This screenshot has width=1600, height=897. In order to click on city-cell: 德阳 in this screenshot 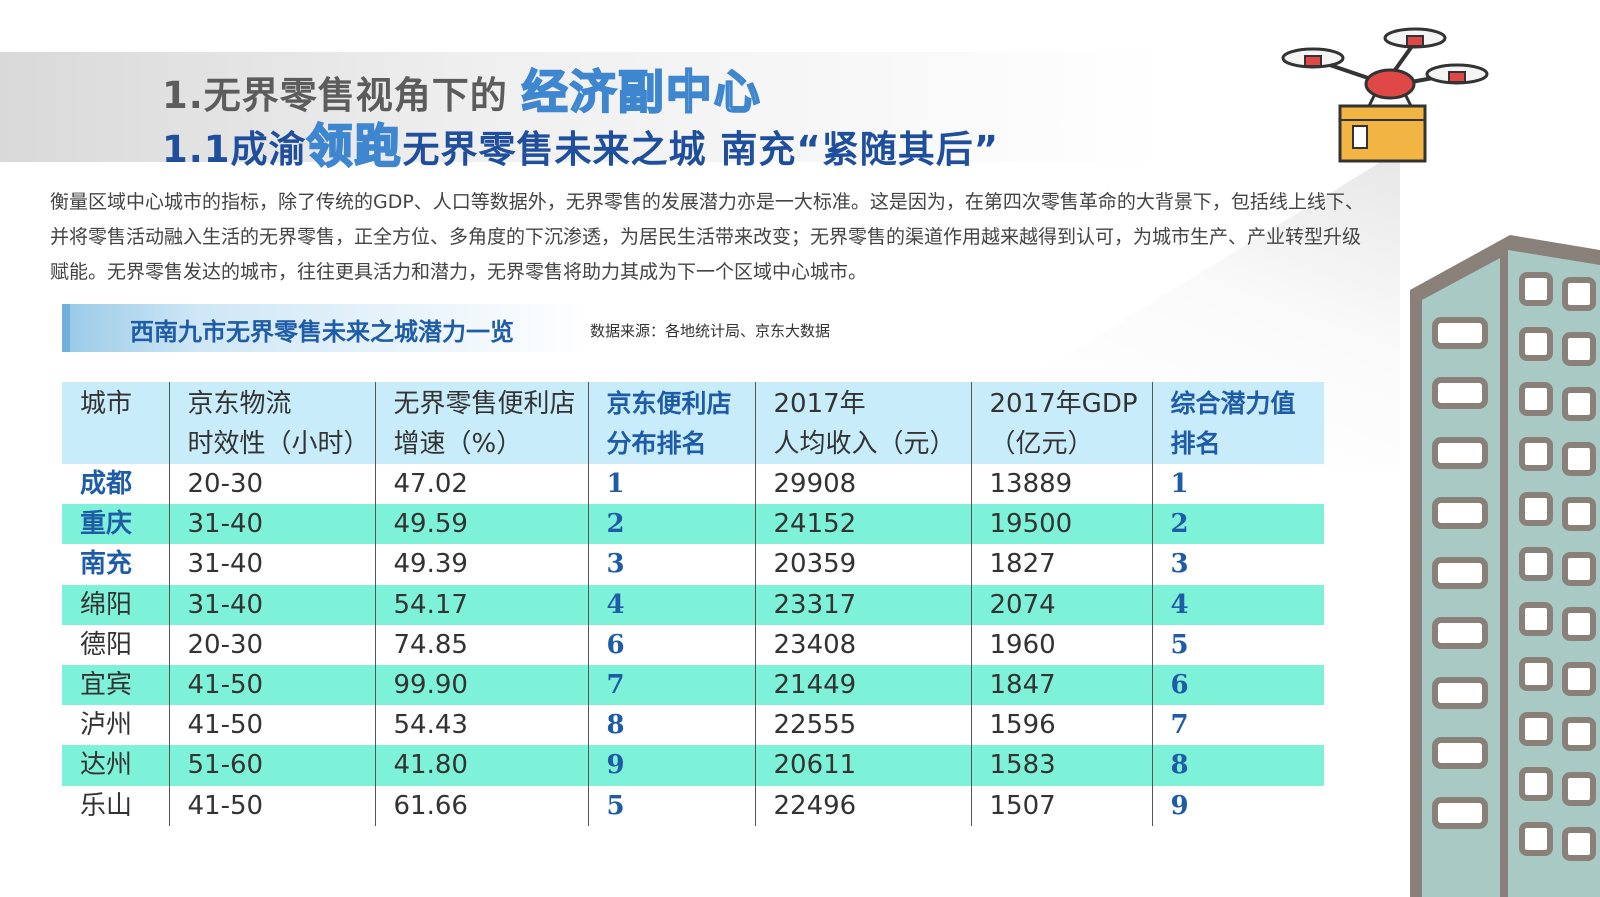, I will do `click(116, 644)`.